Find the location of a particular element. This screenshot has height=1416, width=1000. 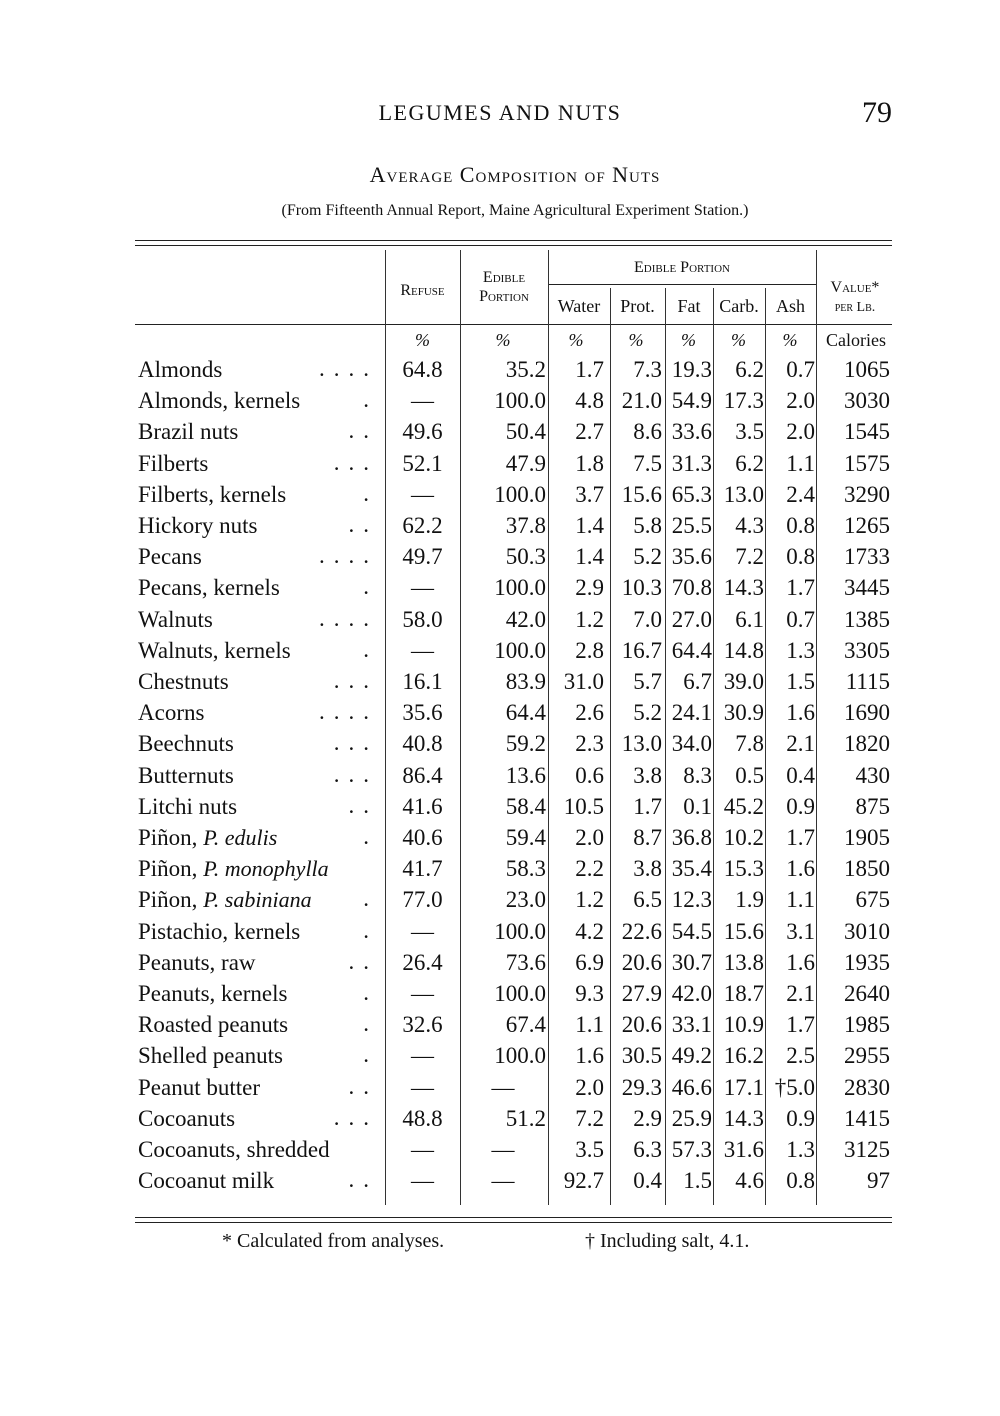

cell-water: 1.7 is located at coordinates (589, 369).